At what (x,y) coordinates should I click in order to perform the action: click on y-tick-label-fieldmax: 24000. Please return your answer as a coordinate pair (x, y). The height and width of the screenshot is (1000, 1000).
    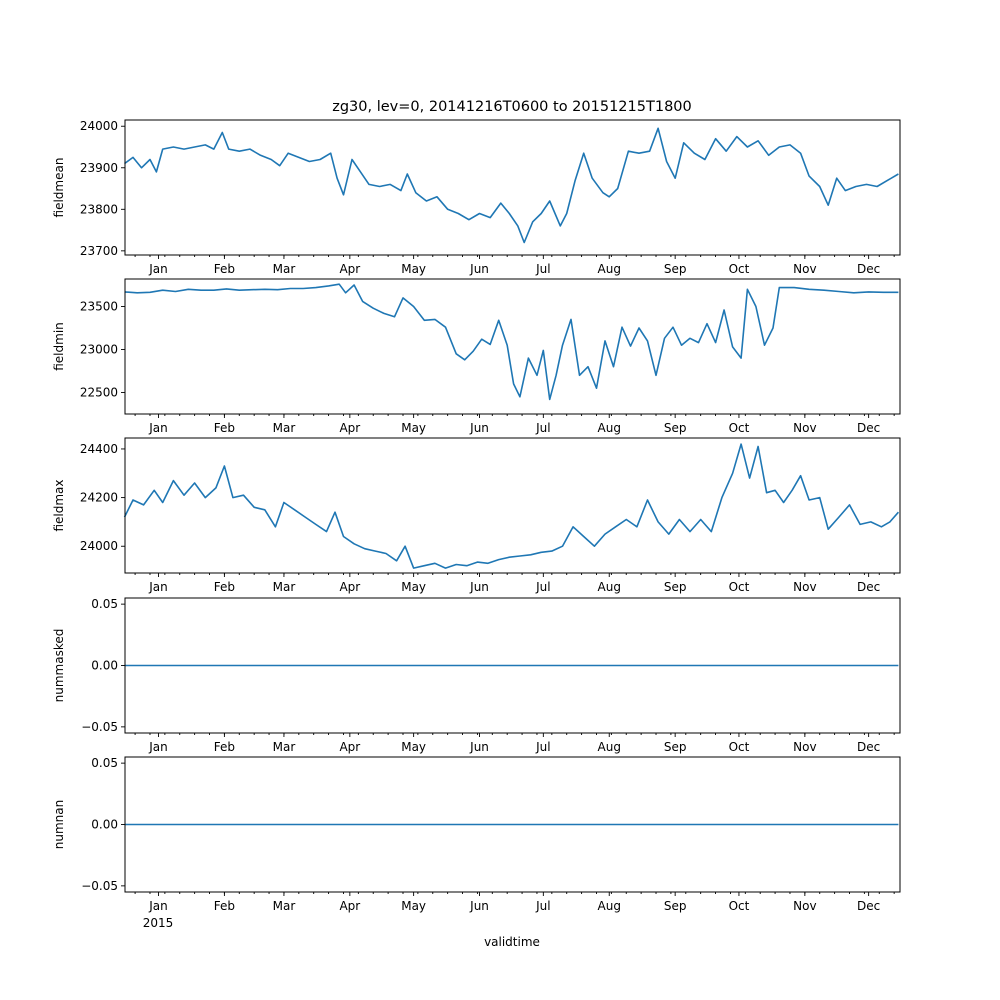
    Looking at the image, I should click on (99, 546).